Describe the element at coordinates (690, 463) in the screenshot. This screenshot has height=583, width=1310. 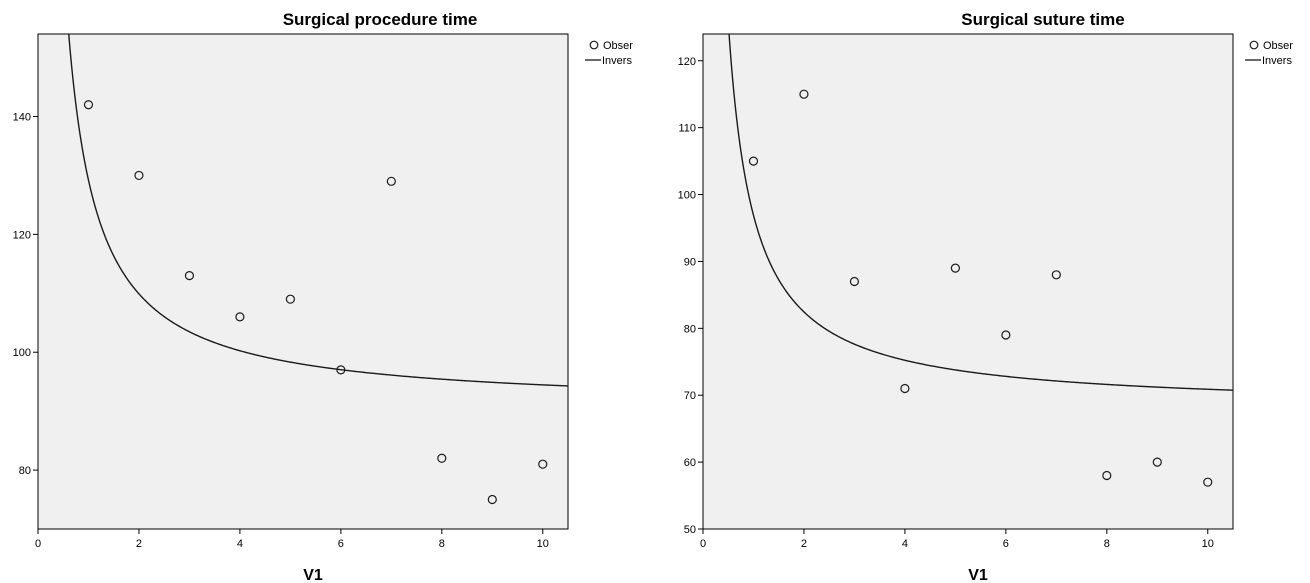
I see `y-tick-label: 60` at that location.